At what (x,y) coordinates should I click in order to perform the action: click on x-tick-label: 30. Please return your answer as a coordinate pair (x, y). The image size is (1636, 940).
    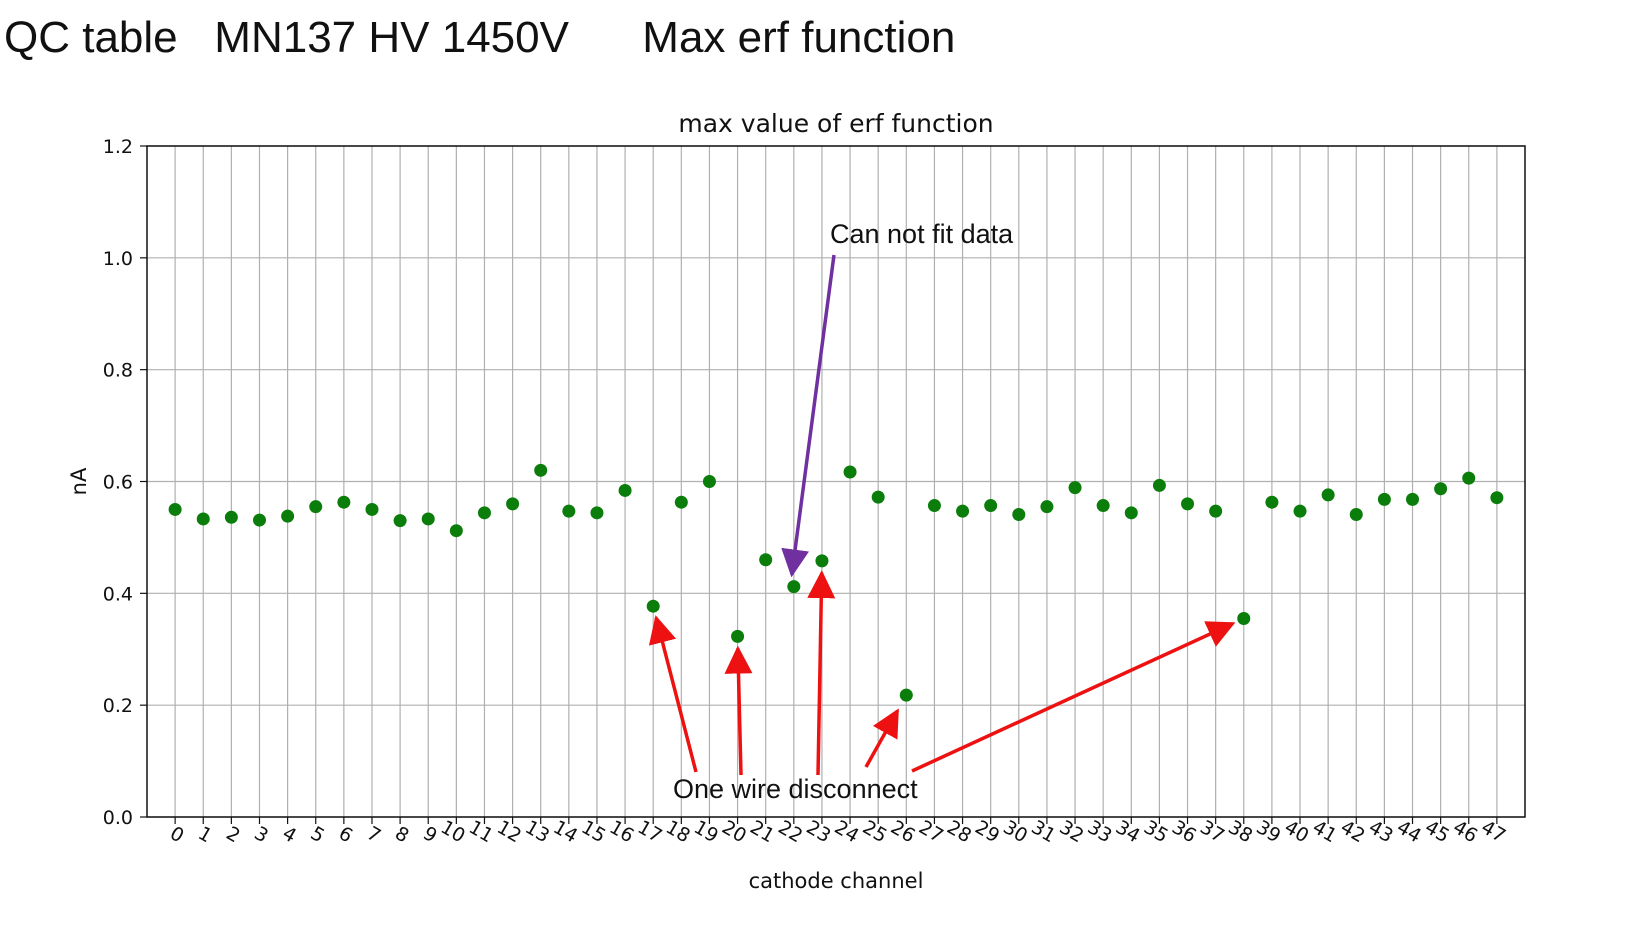
    Looking at the image, I should click on (1015, 831).